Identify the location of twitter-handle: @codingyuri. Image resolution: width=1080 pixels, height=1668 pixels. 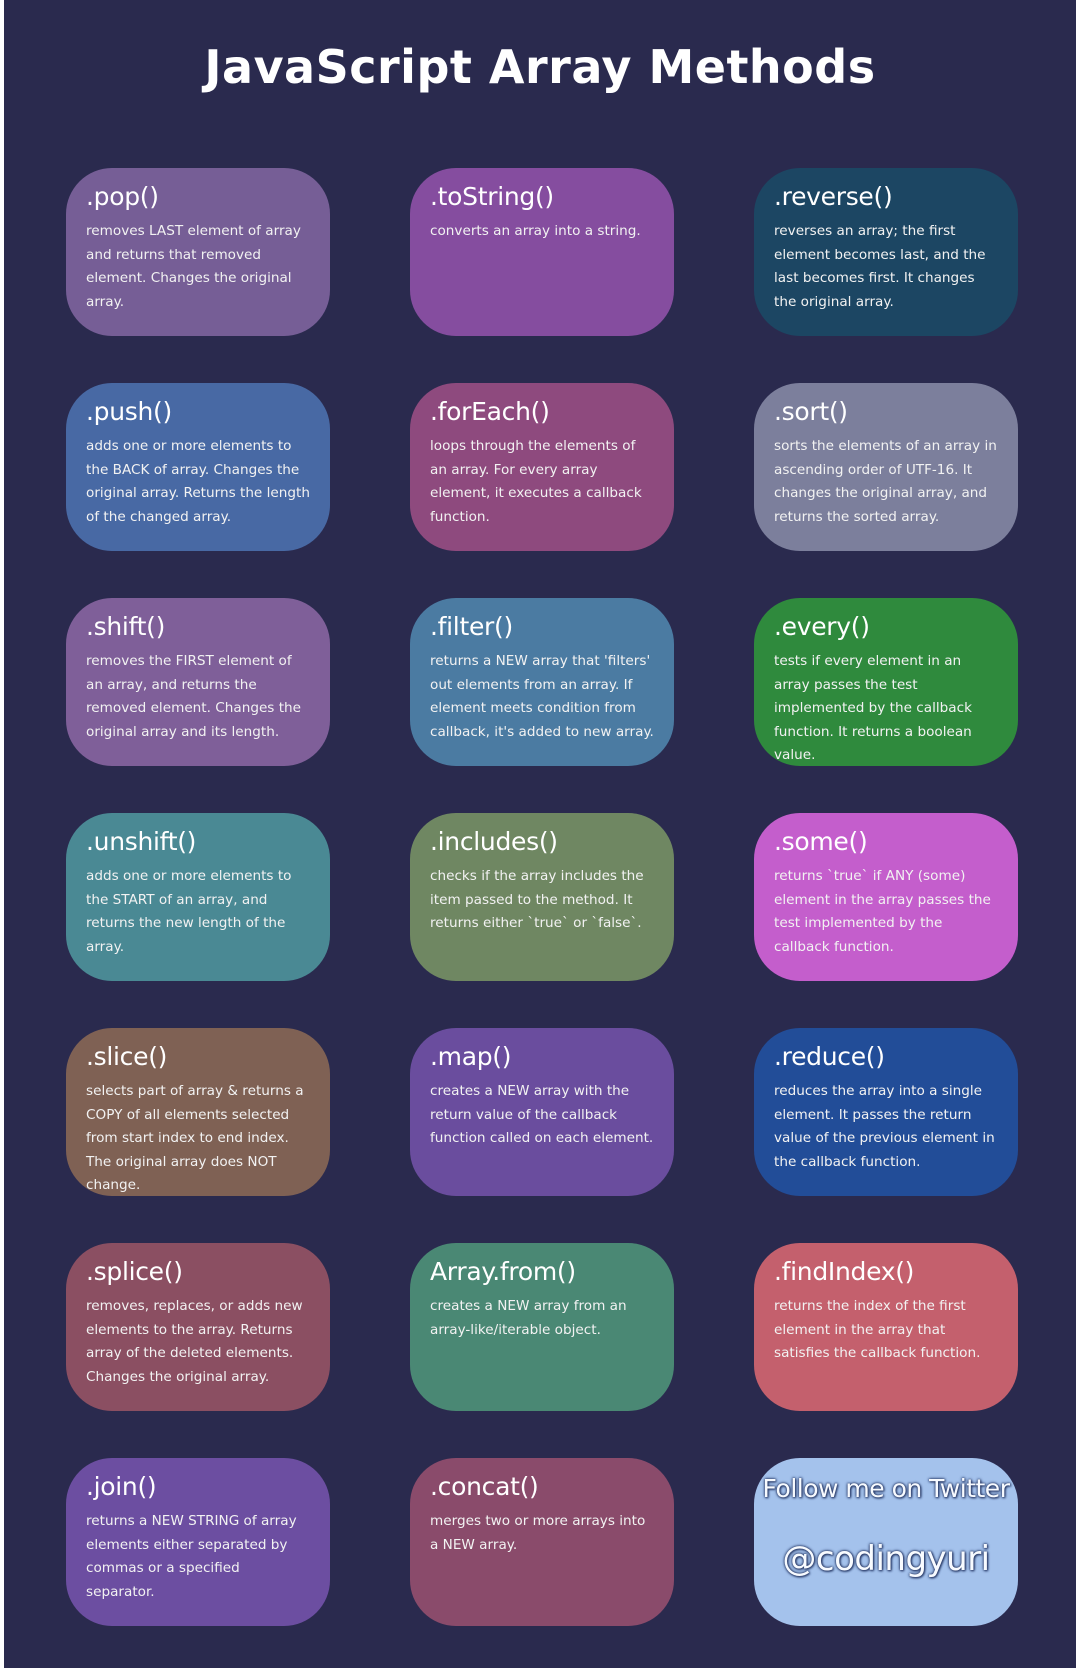
(886, 1559).